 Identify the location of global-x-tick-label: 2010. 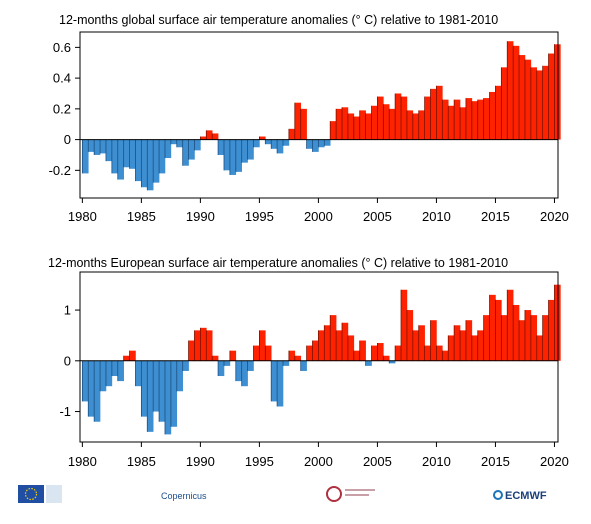
(436, 216).